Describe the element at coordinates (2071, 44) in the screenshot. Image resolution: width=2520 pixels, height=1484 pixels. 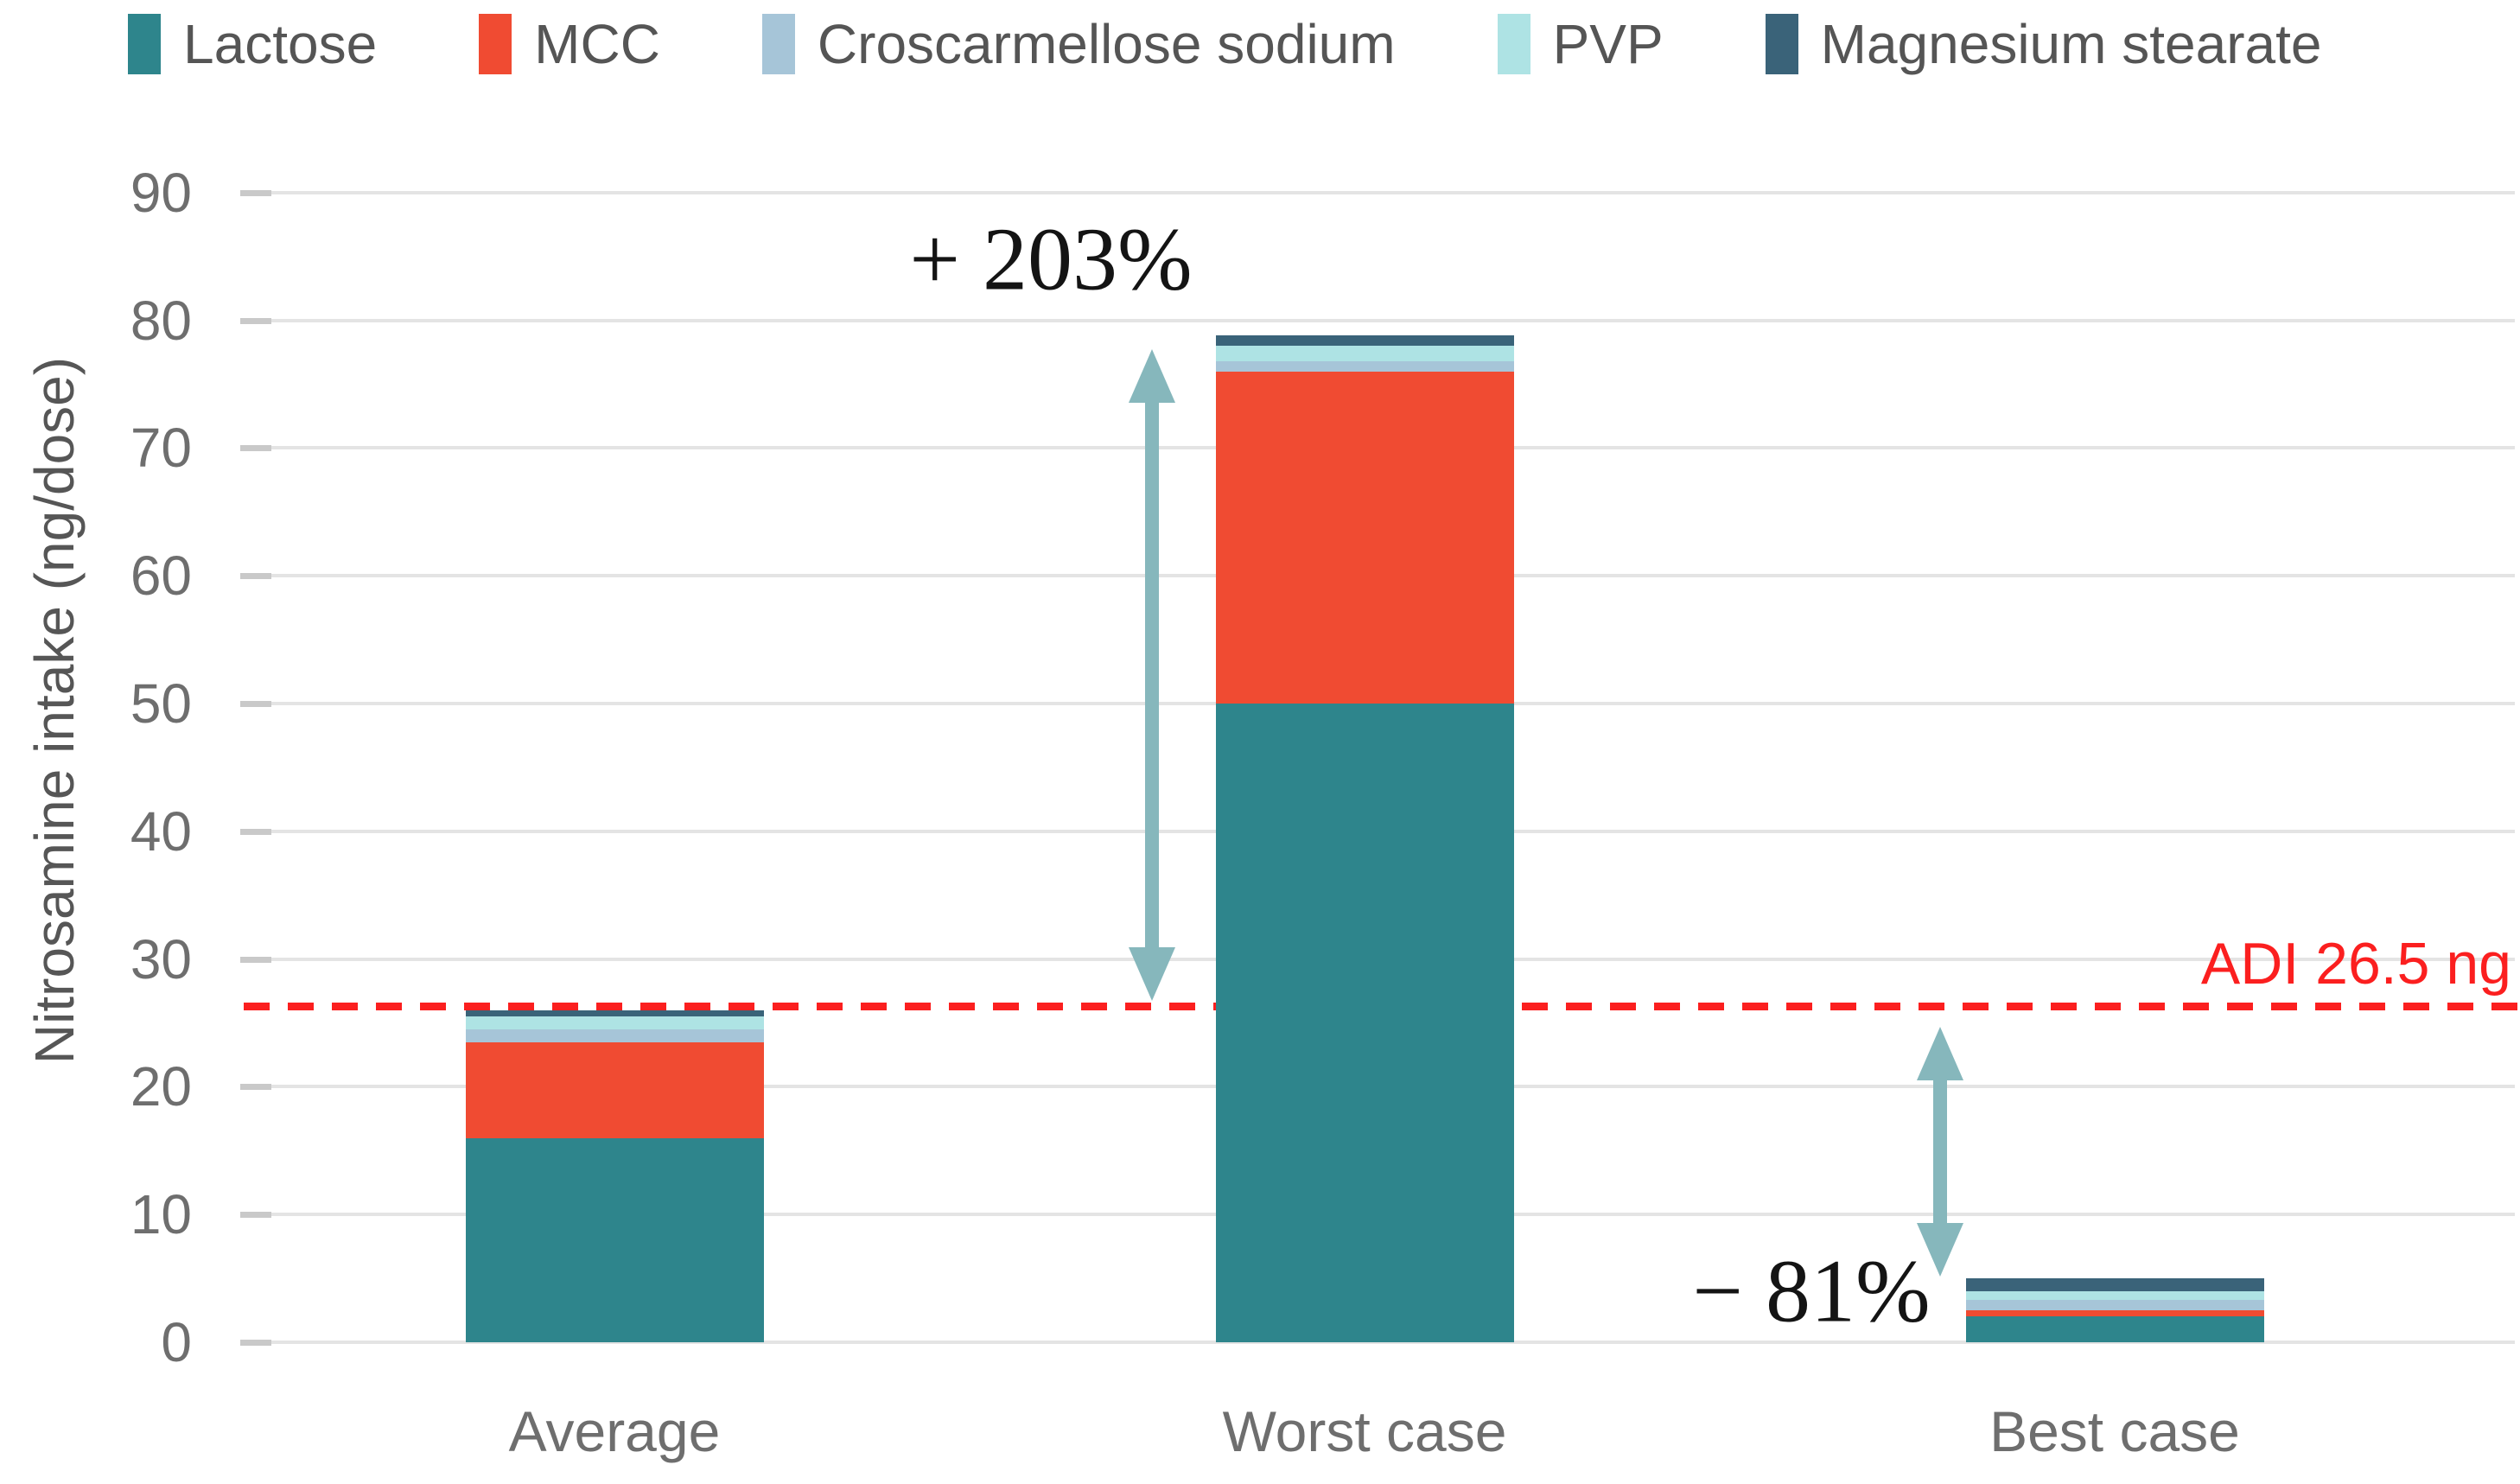
I see `legend-label: Magnesium stearate` at that location.